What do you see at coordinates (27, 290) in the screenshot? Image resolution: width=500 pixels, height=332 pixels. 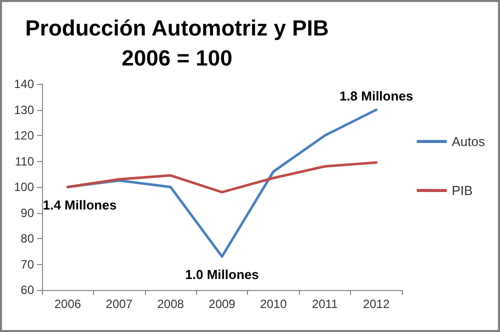 I see `y-tick-label: 60` at bounding box center [27, 290].